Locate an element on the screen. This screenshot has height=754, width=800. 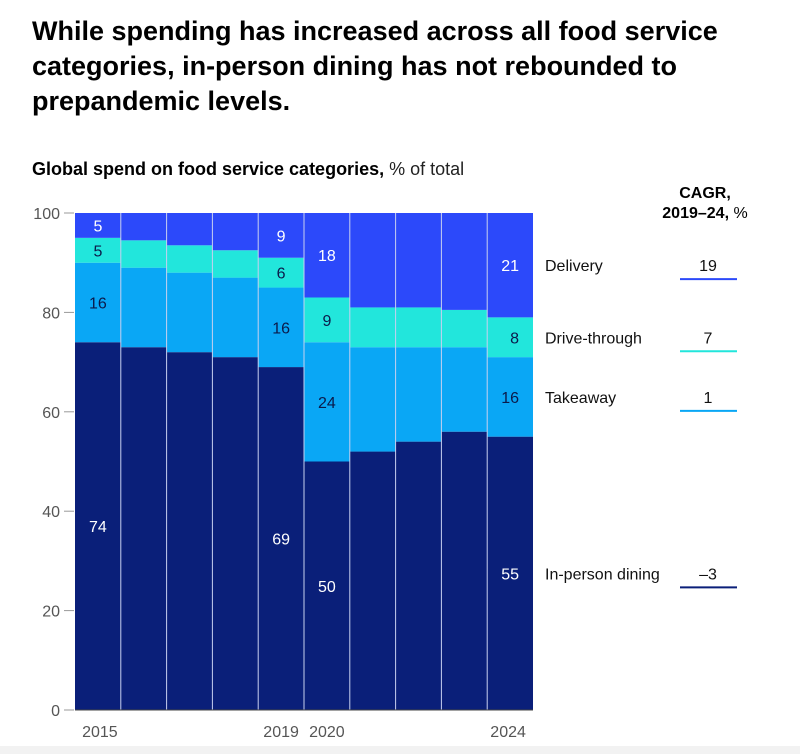
x-tick-label: 2019 is located at coordinates (281, 732).